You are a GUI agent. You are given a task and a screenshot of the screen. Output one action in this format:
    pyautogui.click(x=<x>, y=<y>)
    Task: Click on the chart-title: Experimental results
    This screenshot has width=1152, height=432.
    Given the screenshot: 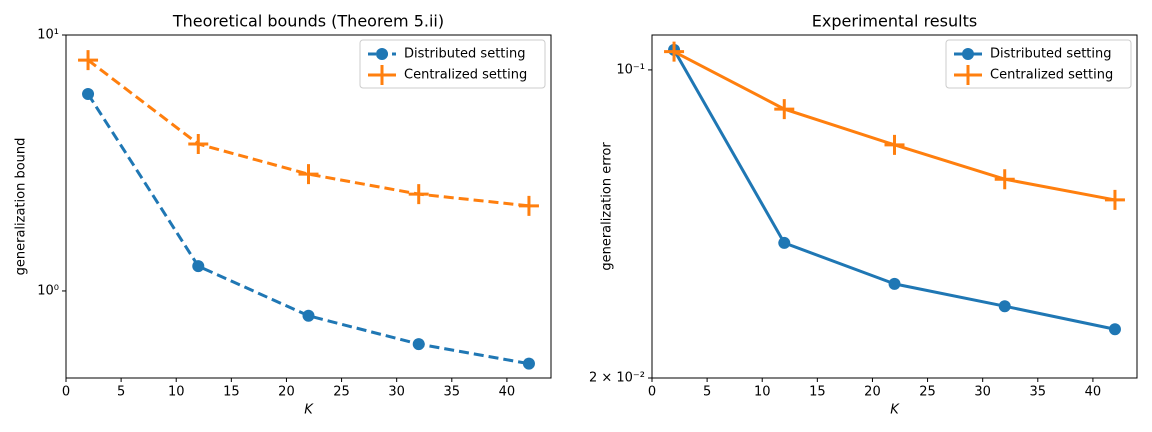 What is the action you would take?
    pyautogui.click(x=894, y=21)
    